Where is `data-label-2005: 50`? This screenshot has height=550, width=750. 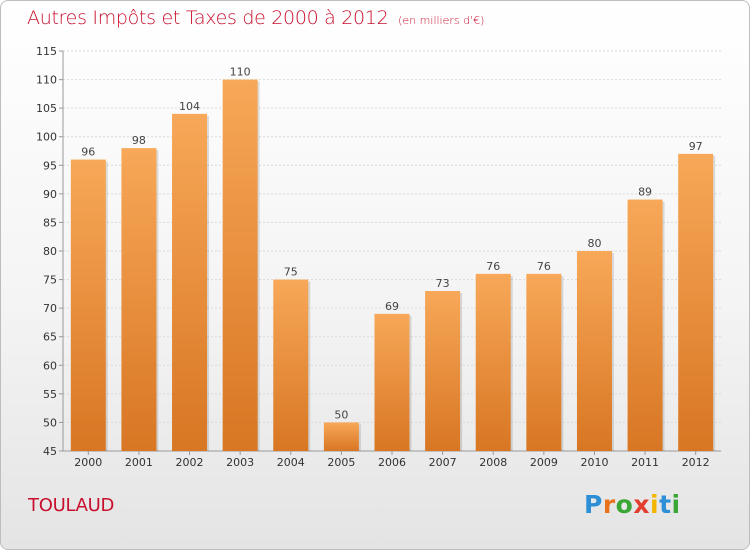
data-label-2005: 50 is located at coordinates (341, 414).